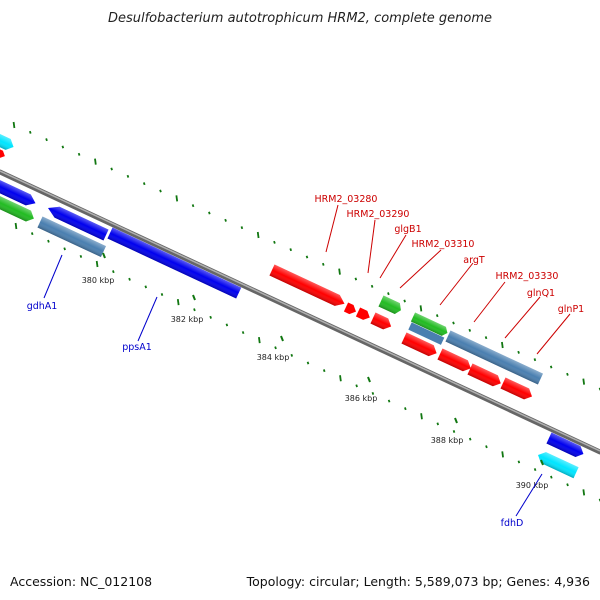  I want to click on gene-blue-gdh, so click(77, 222).